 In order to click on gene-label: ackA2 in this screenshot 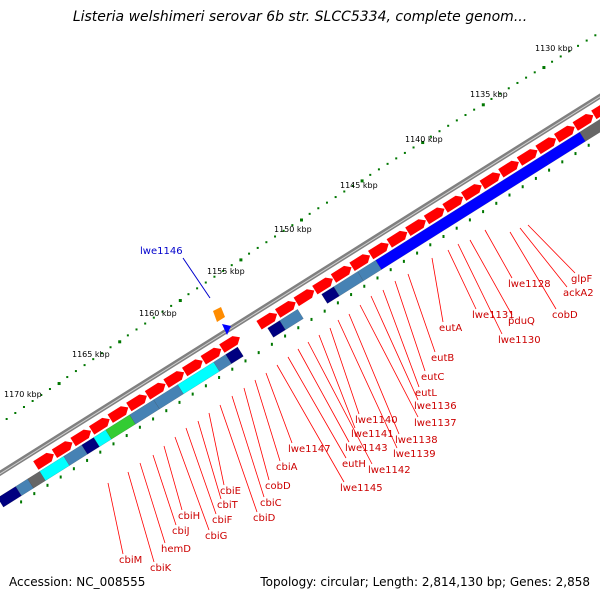, I will do `click(578, 293)`.